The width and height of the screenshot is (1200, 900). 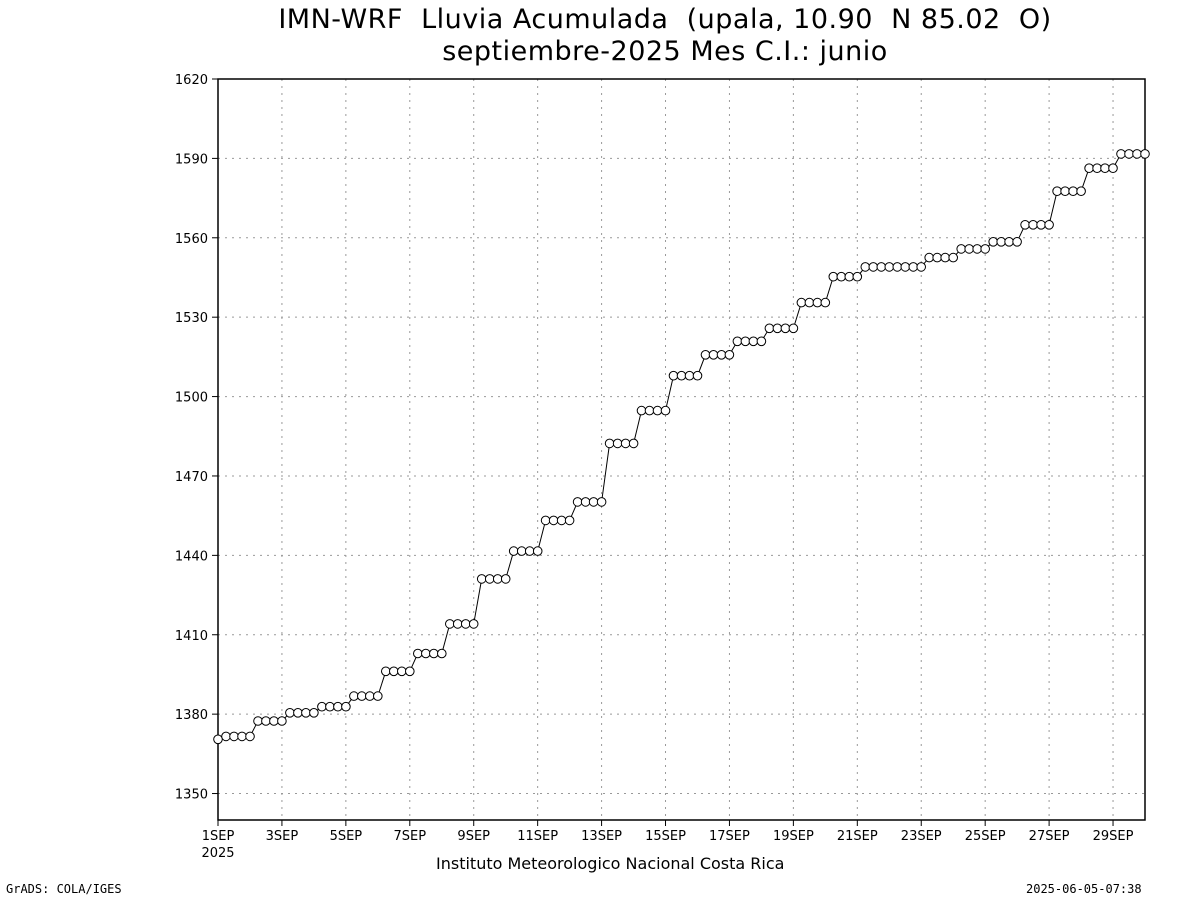 I want to click on x-tick-label: 19SEP, so click(x=793, y=836).